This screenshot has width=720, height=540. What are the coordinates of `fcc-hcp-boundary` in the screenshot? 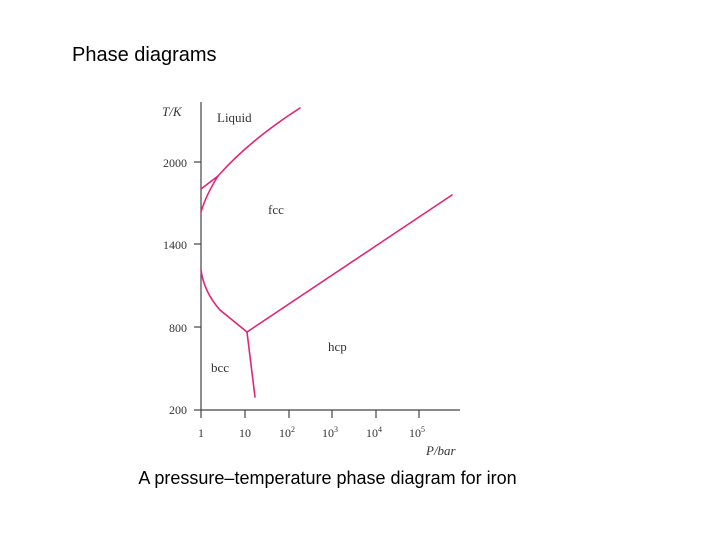 It's located at (349, 263).